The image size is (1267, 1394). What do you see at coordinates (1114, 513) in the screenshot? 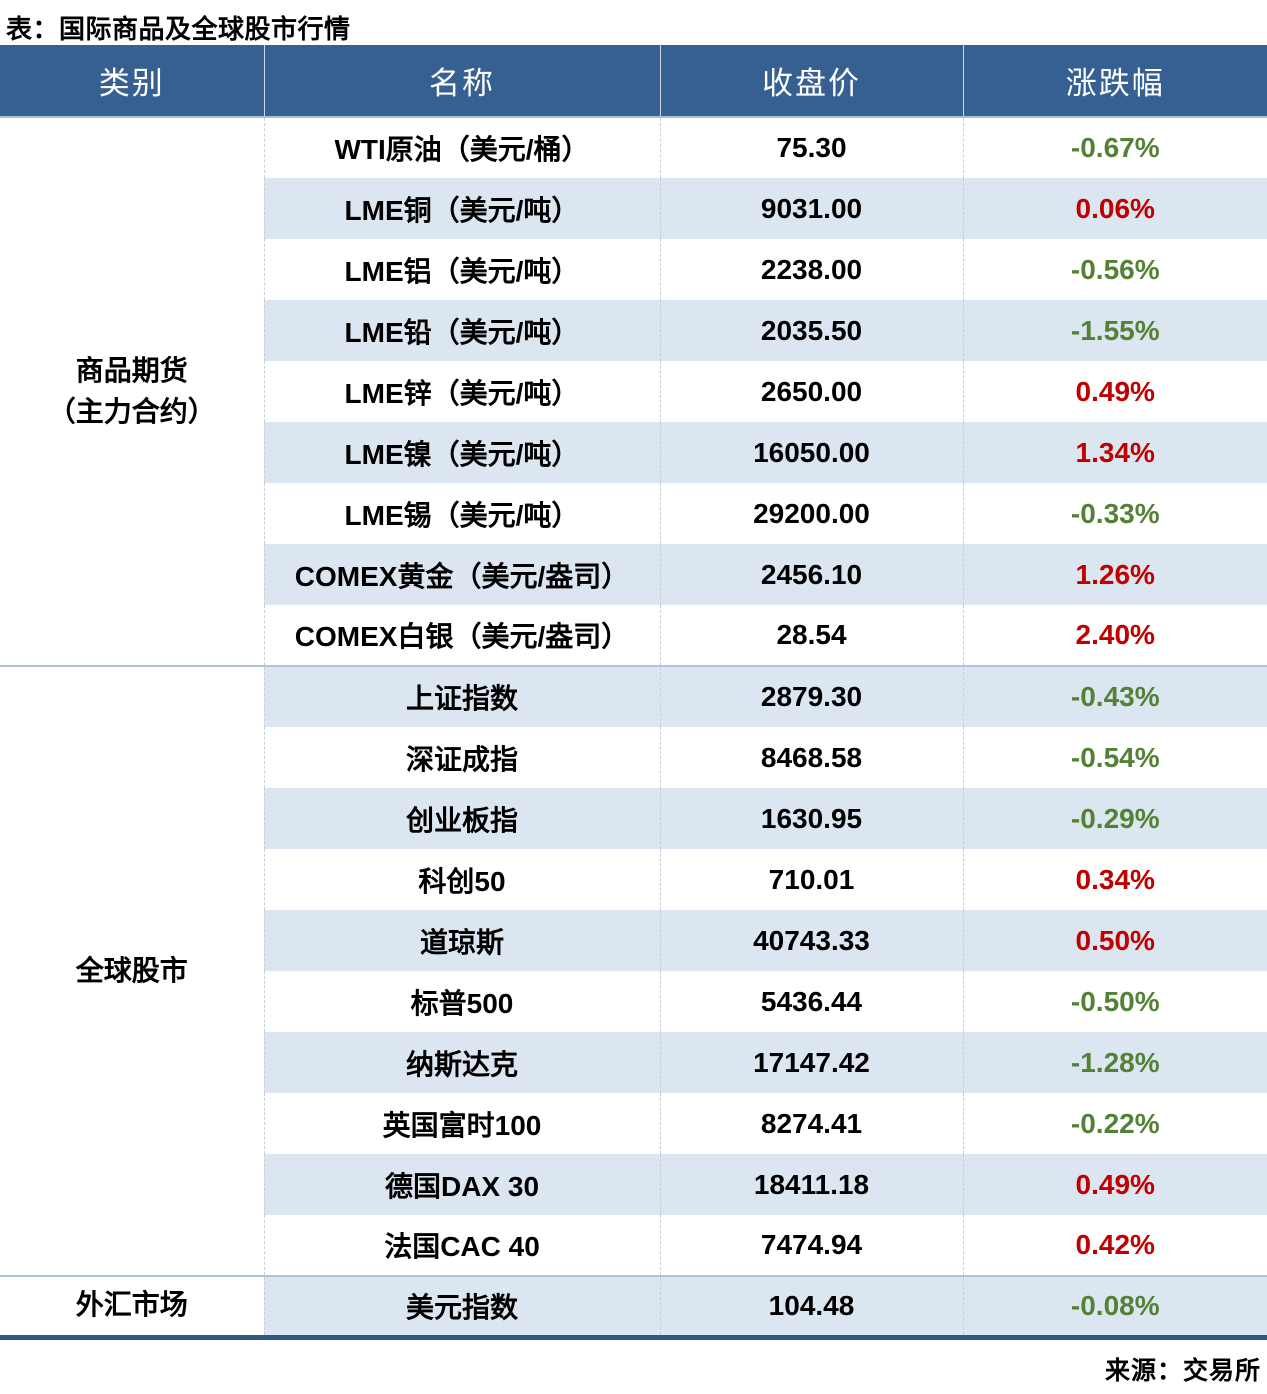
I see `change-percent-cell: -0.33%` at bounding box center [1114, 513].